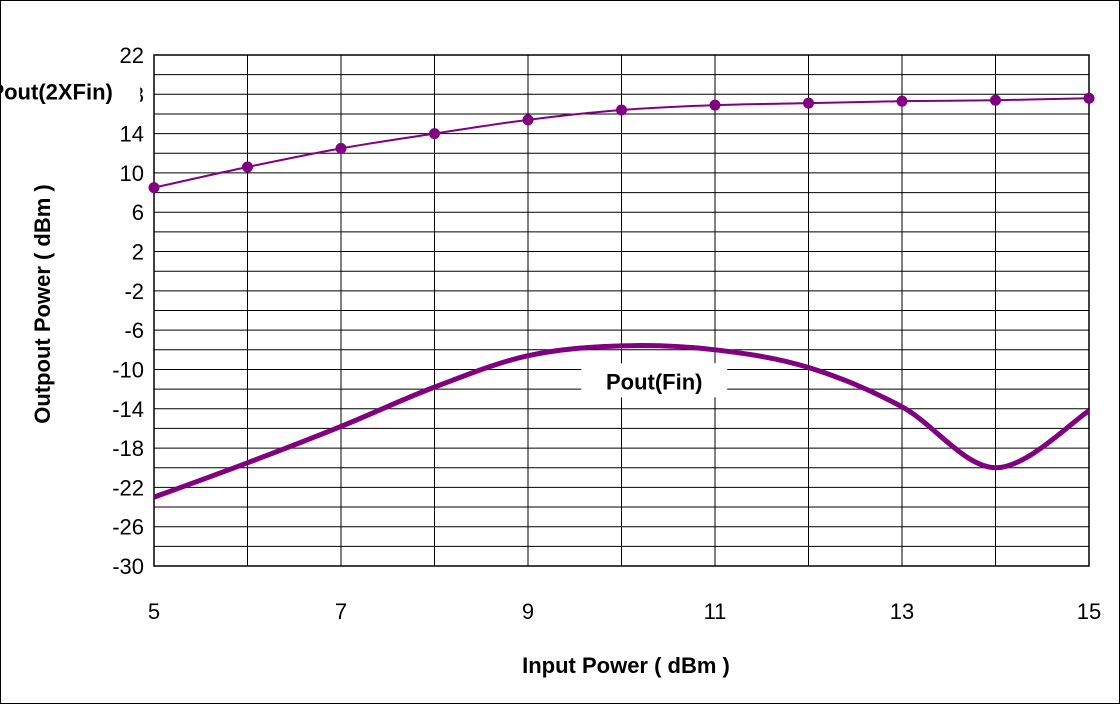  Describe the element at coordinates (57, 91) in the screenshot. I see `series-label-pout-2xfin: Pout(2XFin)` at that location.